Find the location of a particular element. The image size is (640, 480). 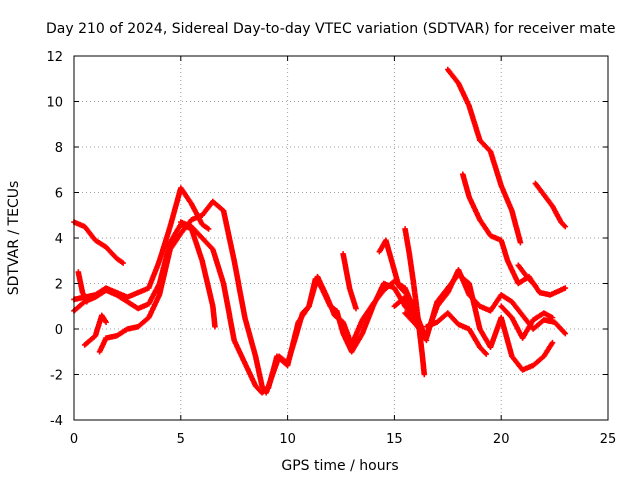

x-tick-label: 5 is located at coordinates (181, 439).